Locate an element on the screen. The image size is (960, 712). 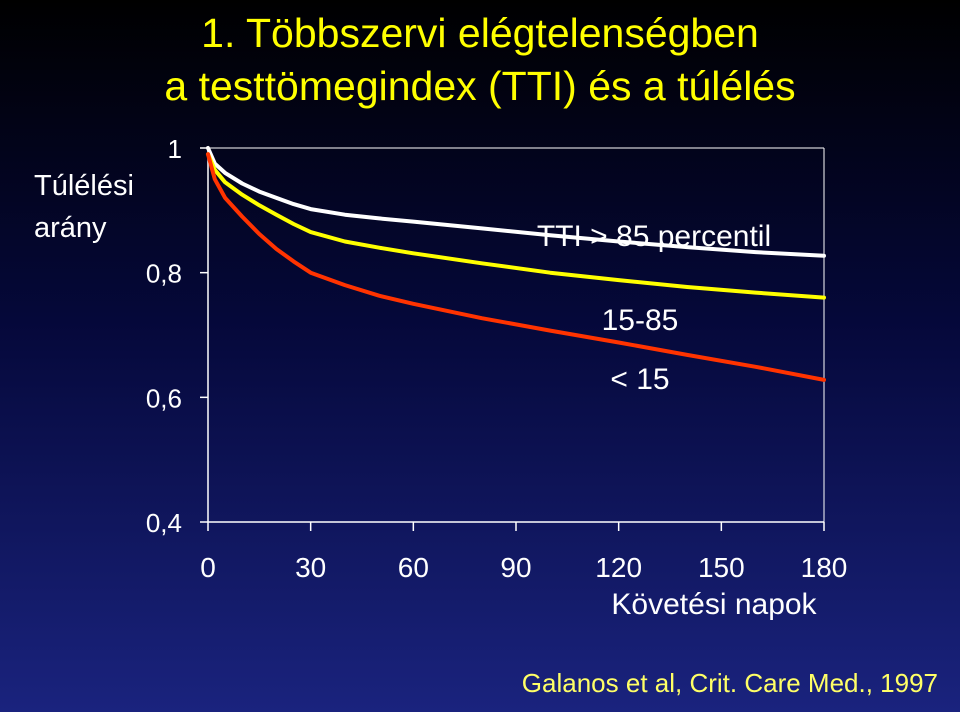
y-tick-label: 0,8 is located at coordinates (164, 274).